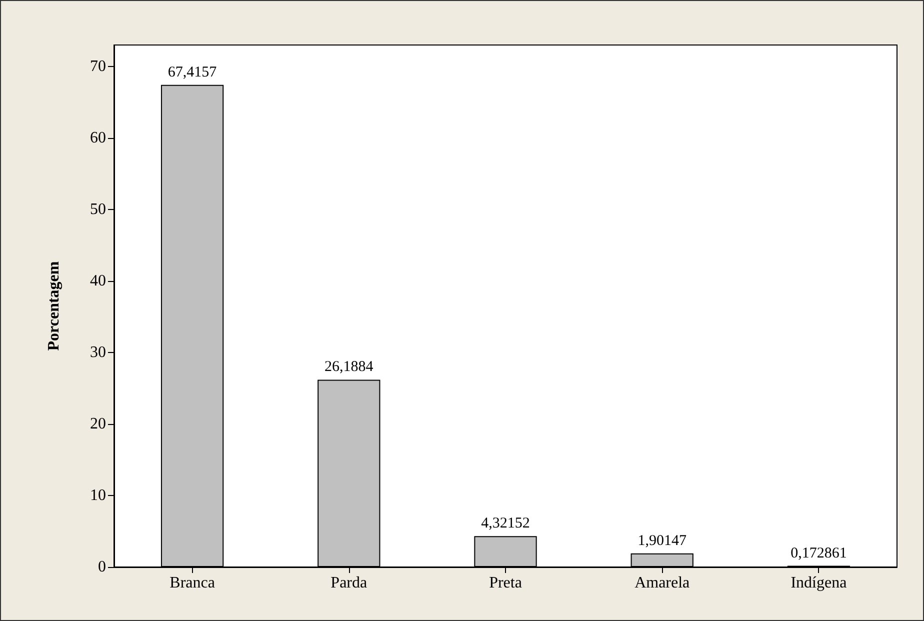  I want to click on x-tick-label: Branca, so click(192, 583).